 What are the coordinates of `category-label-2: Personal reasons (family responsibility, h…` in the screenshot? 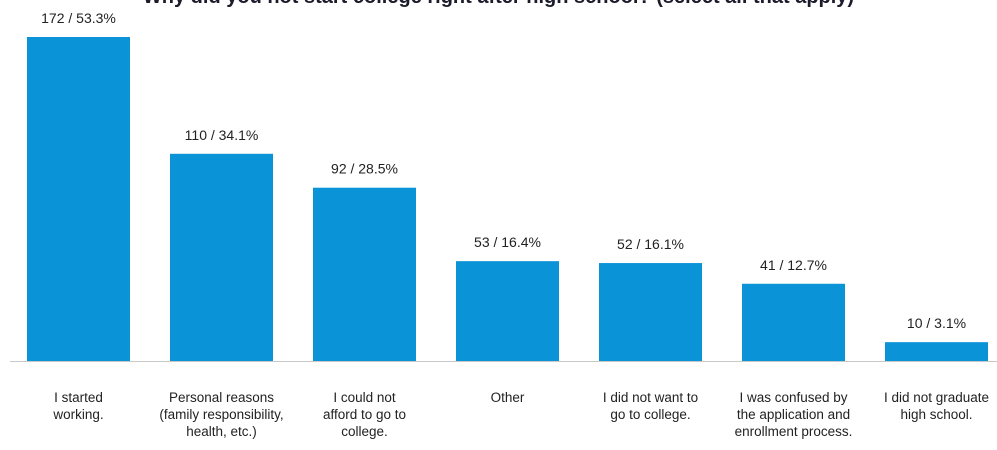 It's located at (221, 414).